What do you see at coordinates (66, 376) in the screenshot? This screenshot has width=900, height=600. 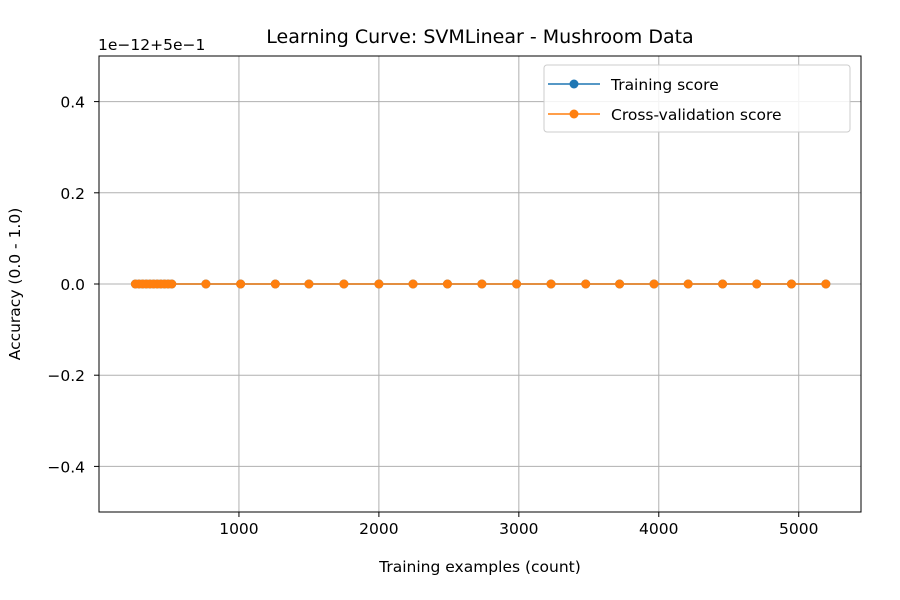 I see `y-tick-label: −0.2` at bounding box center [66, 376].